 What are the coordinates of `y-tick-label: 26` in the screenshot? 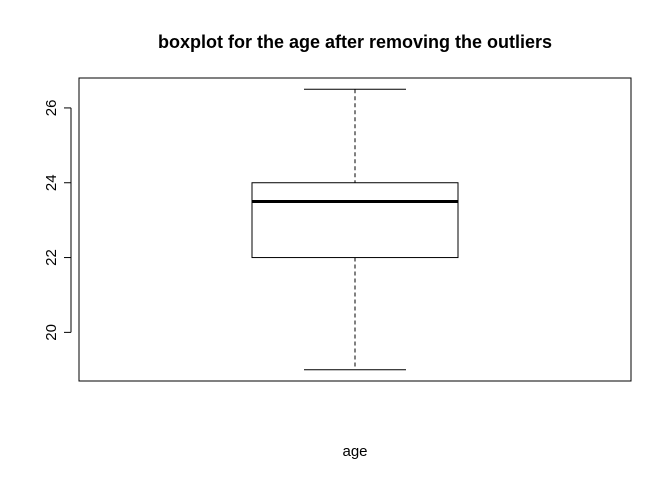 It's located at (51, 108).